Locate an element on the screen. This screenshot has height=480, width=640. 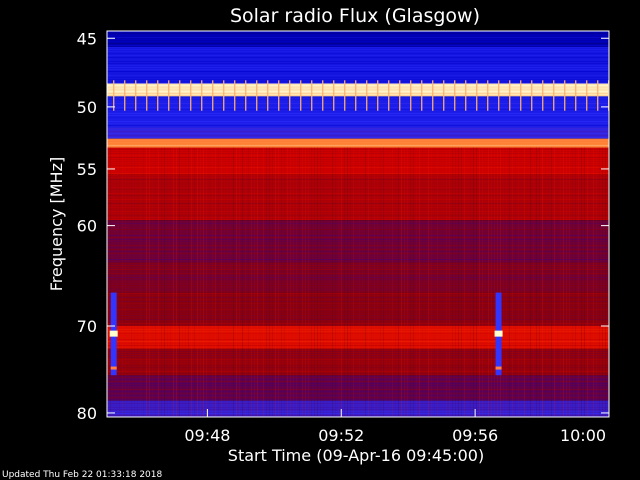
x-axis-label: Start Time (09-Apr-16 09:45:00) is located at coordinates (356, 455).